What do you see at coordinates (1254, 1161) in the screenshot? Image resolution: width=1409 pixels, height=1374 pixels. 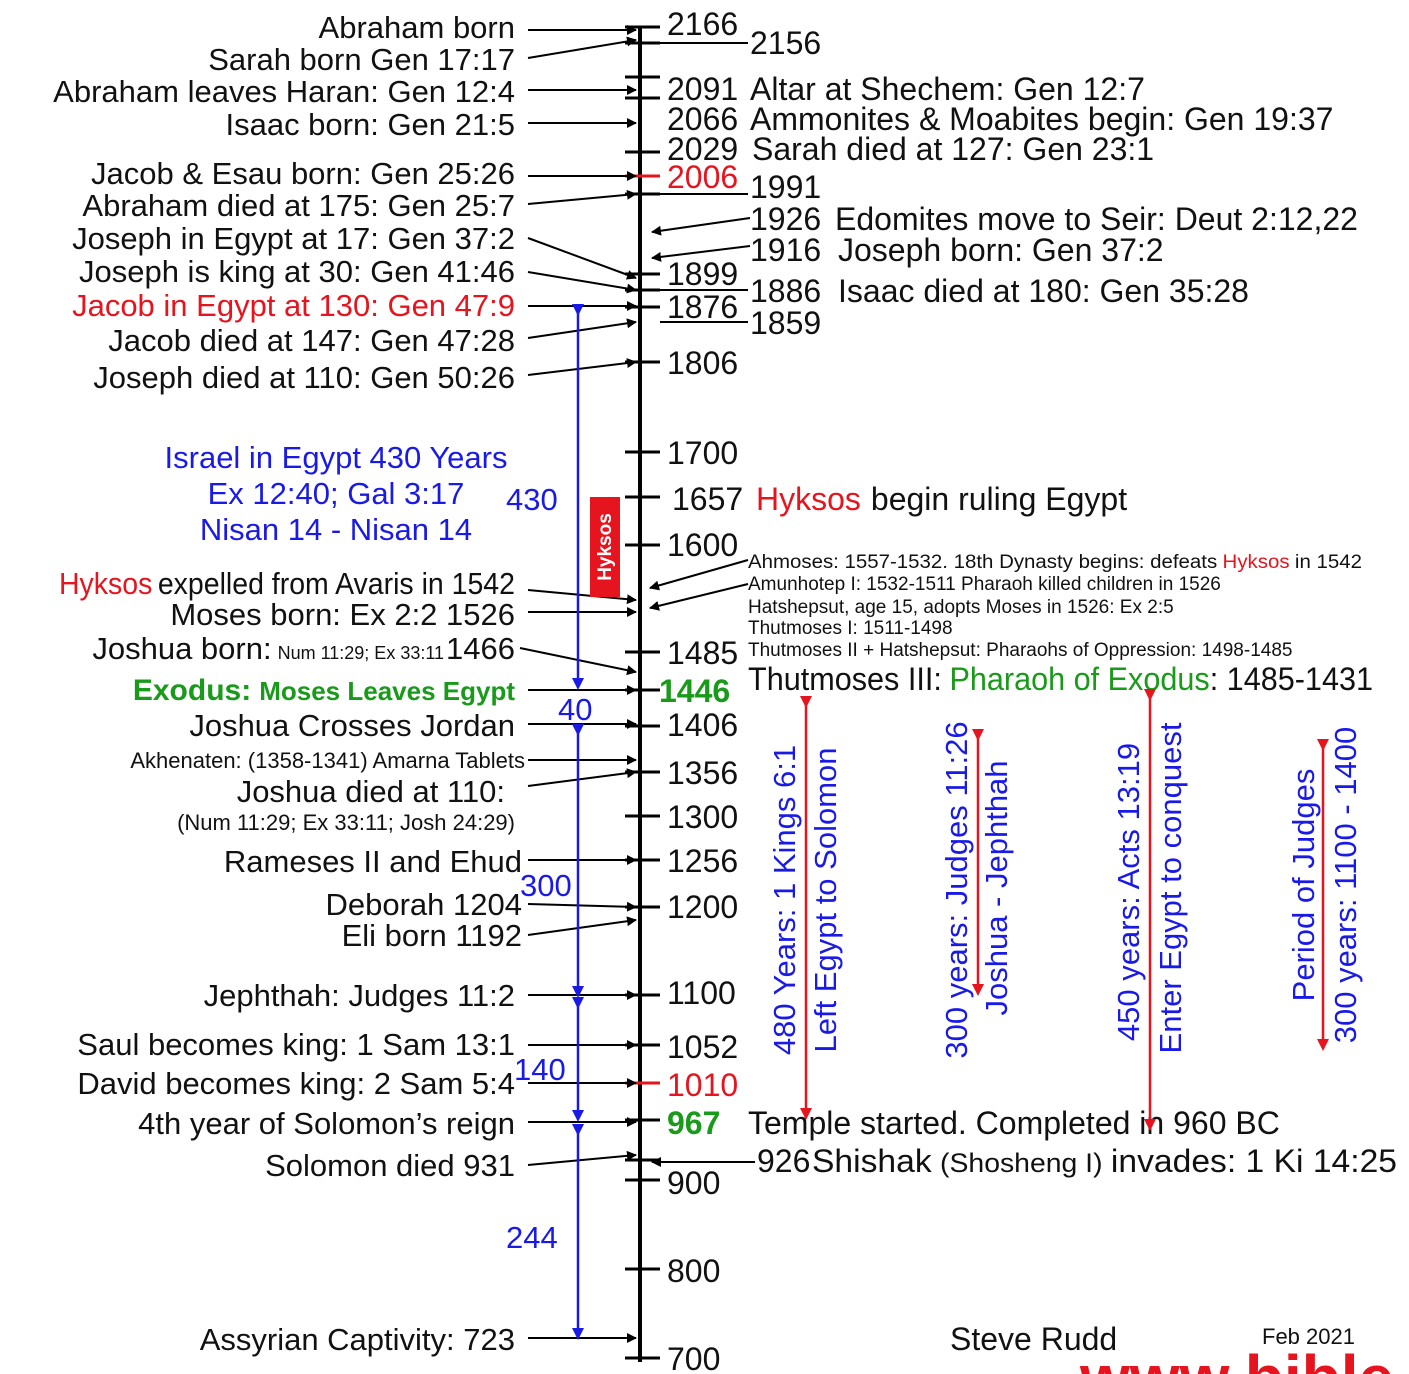 I see `shishak-c: invades: 1 Ki 14:25` at bounding box center [1254, 1161].